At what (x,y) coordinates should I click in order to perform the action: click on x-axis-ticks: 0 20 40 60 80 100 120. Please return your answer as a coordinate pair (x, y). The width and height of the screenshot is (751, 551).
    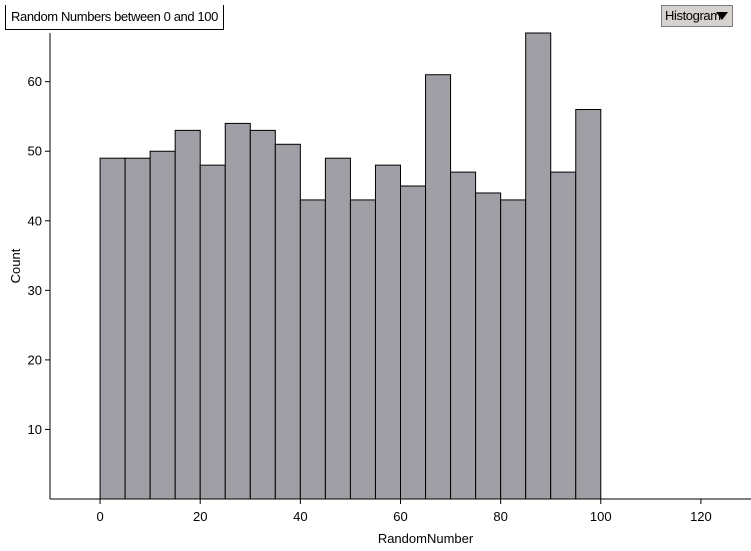
    Looking at the image, I should click on (404, 511).